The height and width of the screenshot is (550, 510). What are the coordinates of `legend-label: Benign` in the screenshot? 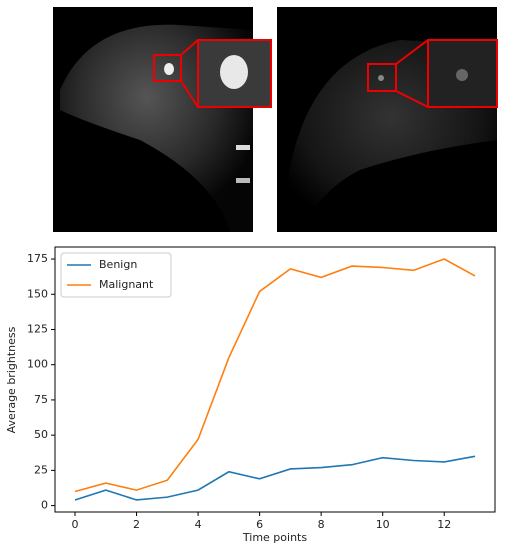 It's located at (118, 264).